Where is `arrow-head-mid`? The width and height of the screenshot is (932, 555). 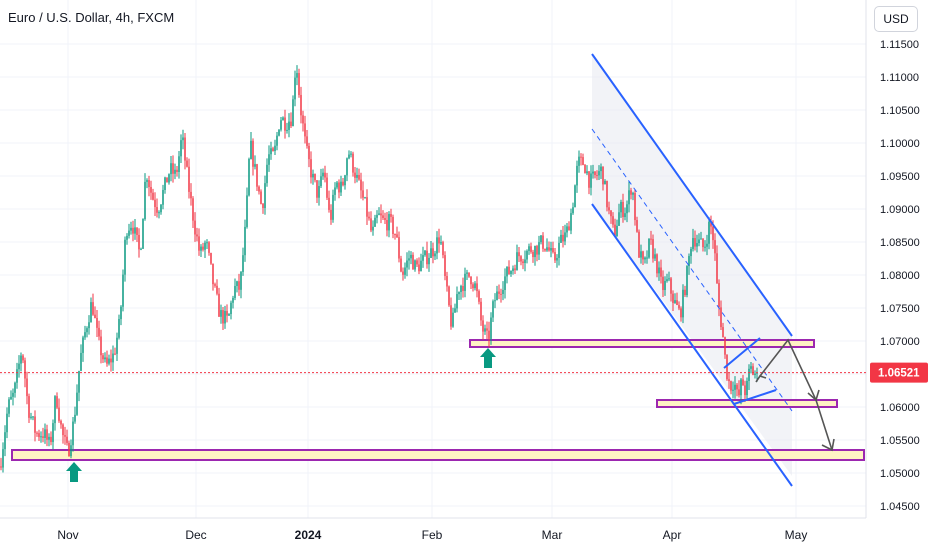 arrow-head-mid is located at coordinates (813, 395).